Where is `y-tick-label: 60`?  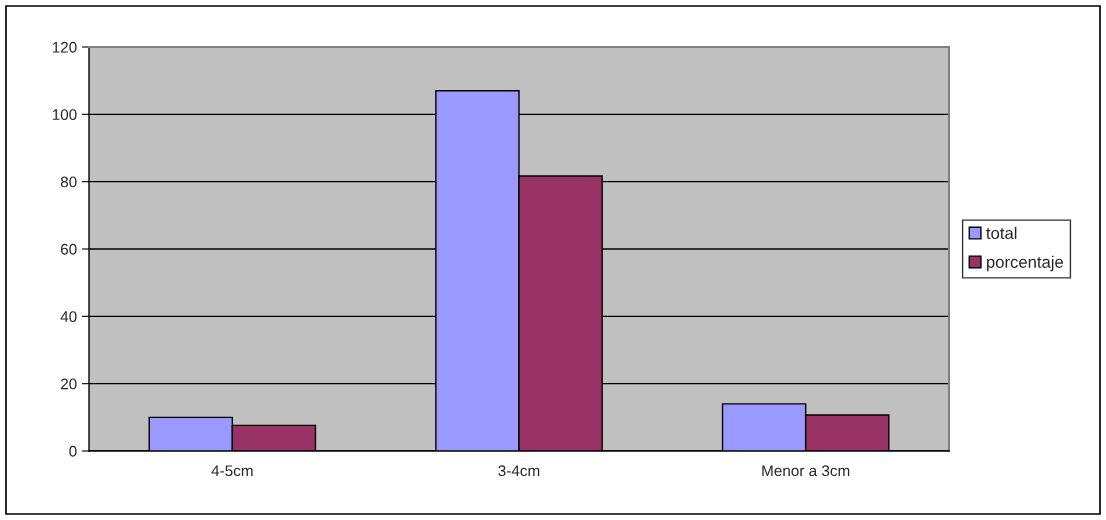
y-tick-label: 60 is located at coordinates (68, 249).